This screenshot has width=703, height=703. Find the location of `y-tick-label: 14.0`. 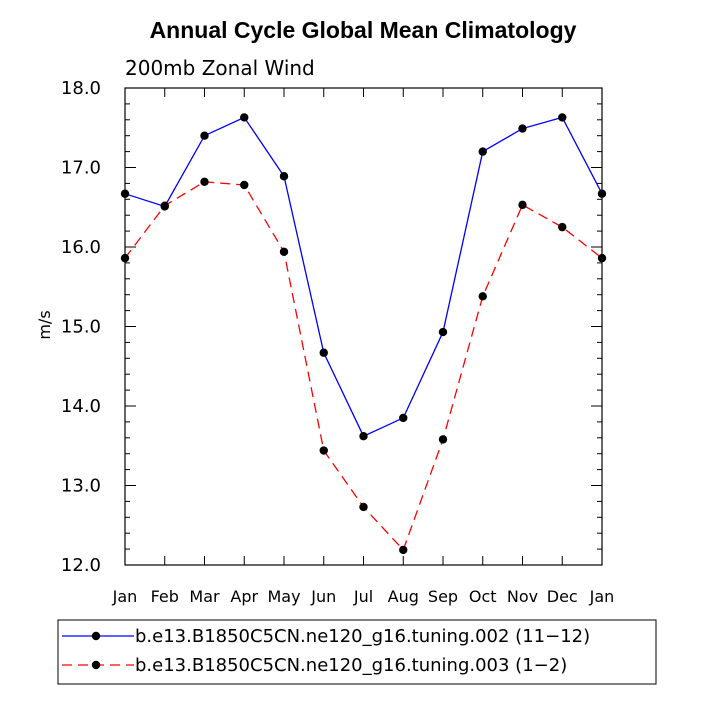

y-tick-label: 14.0 is located at coordinates (81, 406).